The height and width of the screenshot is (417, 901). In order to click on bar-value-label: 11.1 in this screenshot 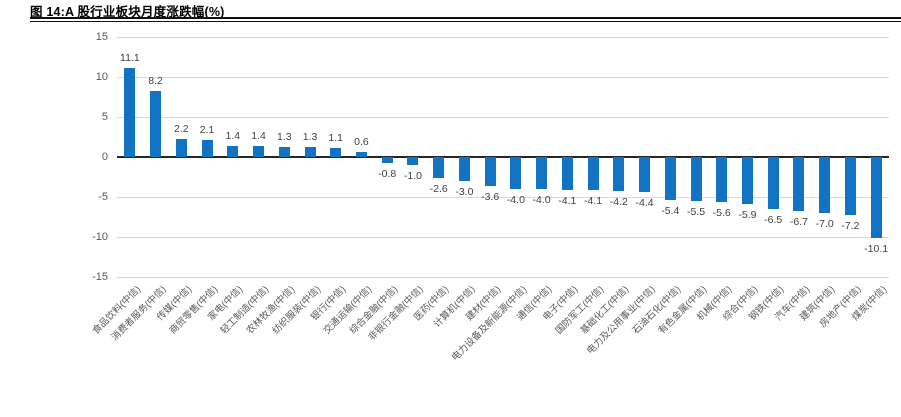, I will do `click(130, 58)`.